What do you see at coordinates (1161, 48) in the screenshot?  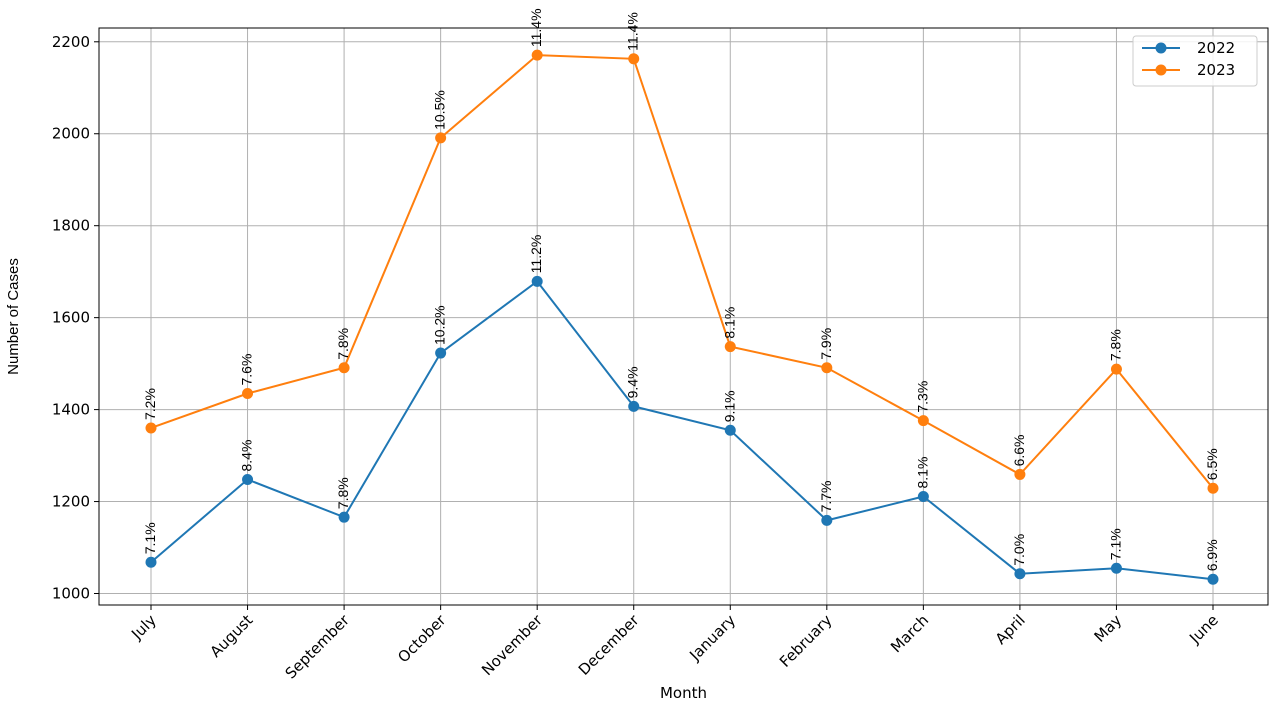 I see `legend-marker-2022` at bounding box center [1161, 48].